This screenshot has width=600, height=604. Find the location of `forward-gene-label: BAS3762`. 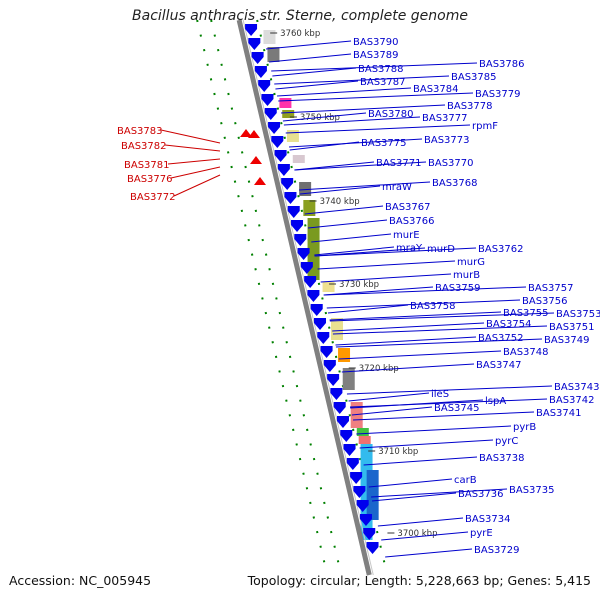

forward-gene-label: BAS3762 is located at coordinates (501, 249).